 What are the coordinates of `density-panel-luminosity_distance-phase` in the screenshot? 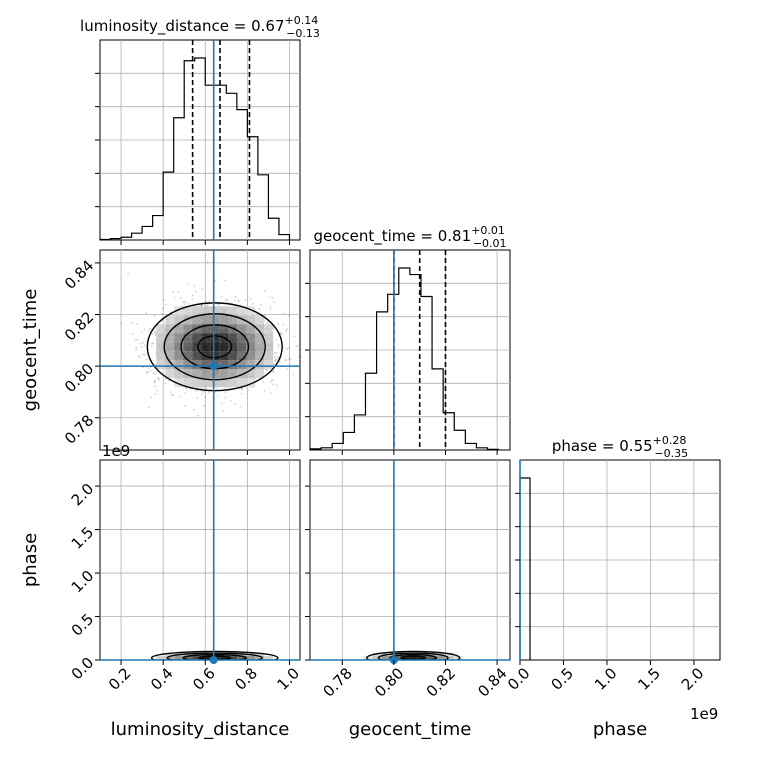 It's located at (214, 655).